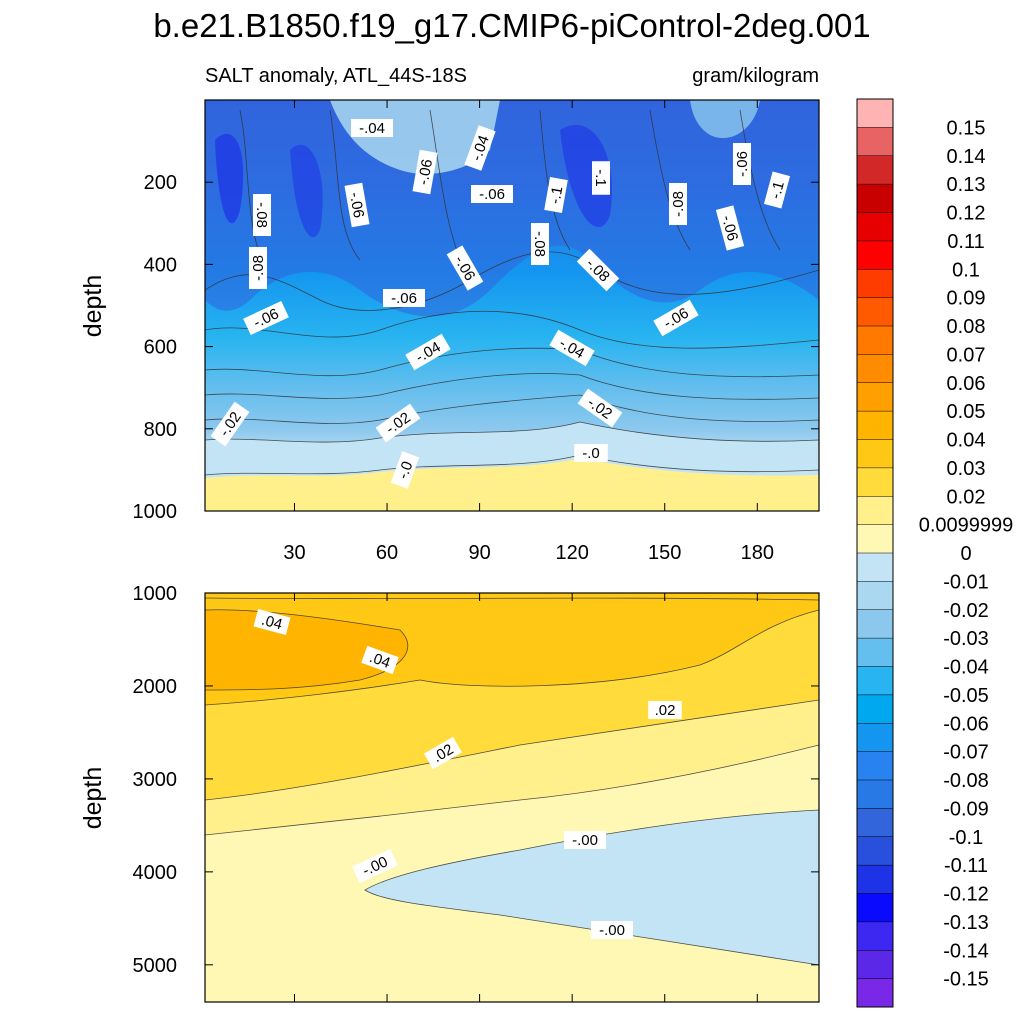 The image size is (1024, 1024). What do you see at coordinates (966, 724) in the screenshot?
I see `colorbar-label: -0.06` at bounding box center [966, 724].